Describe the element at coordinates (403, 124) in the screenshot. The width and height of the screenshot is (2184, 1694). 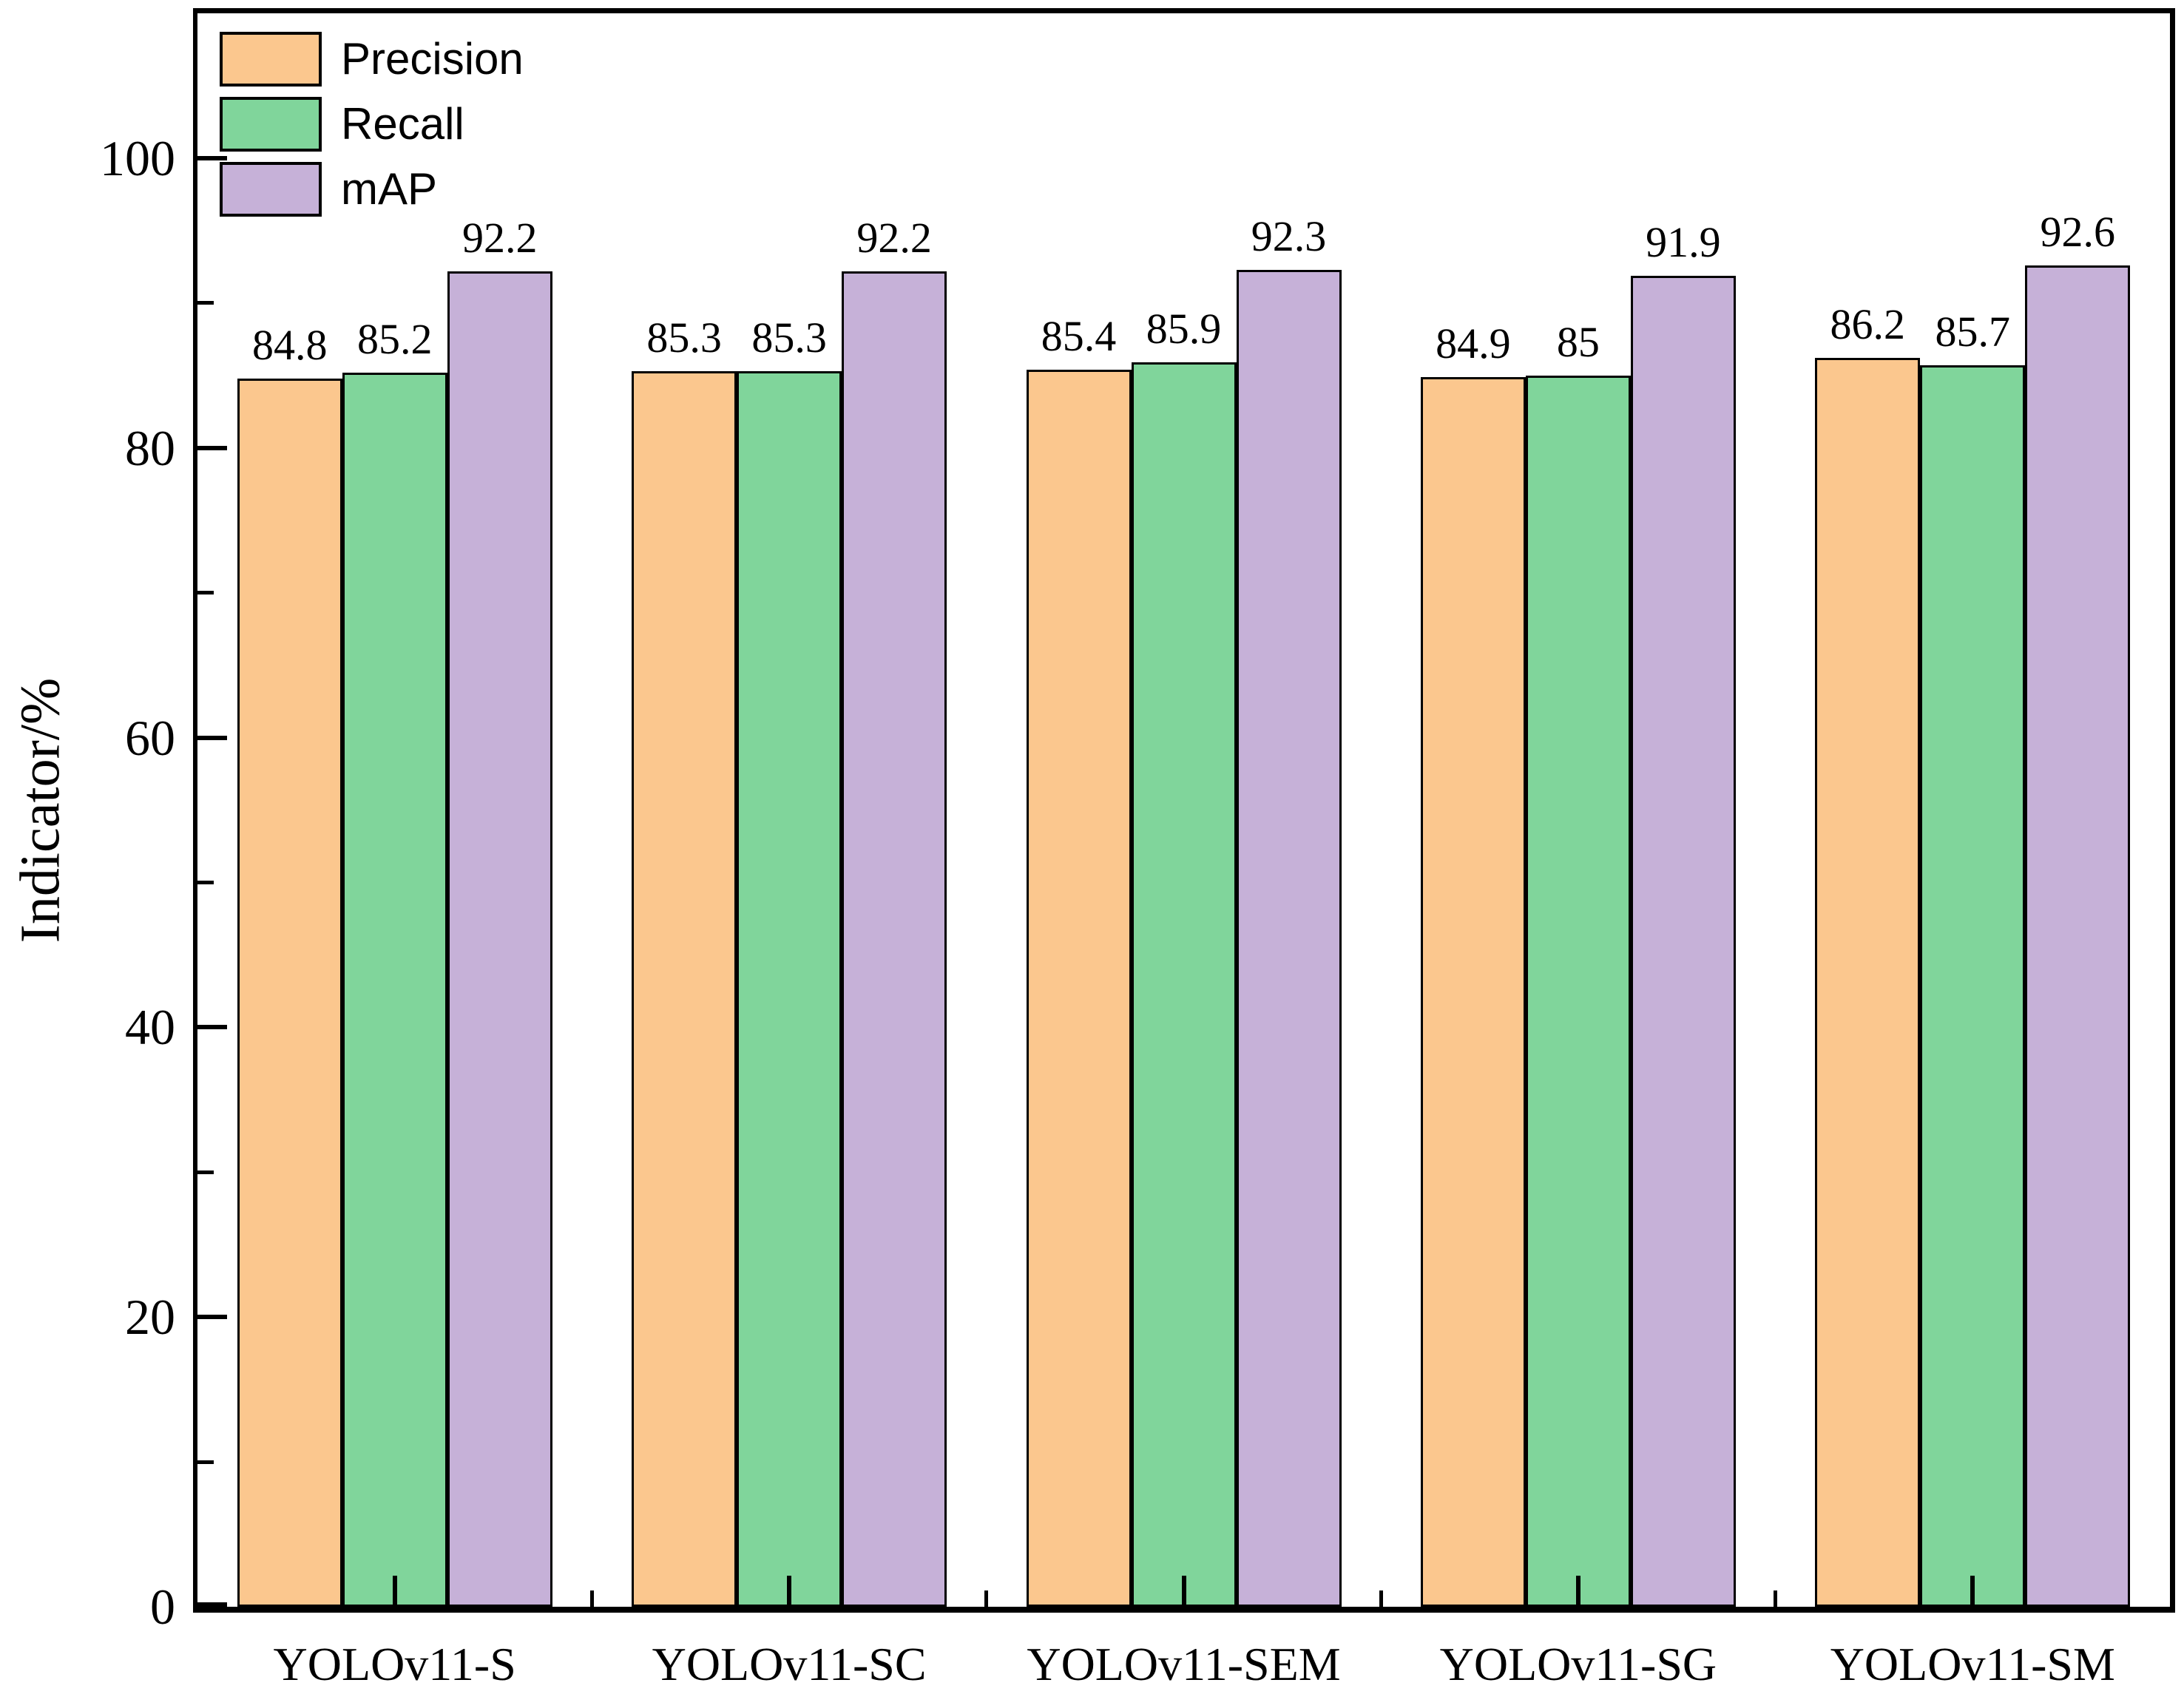
I see `legend-label: Recall` at that location.